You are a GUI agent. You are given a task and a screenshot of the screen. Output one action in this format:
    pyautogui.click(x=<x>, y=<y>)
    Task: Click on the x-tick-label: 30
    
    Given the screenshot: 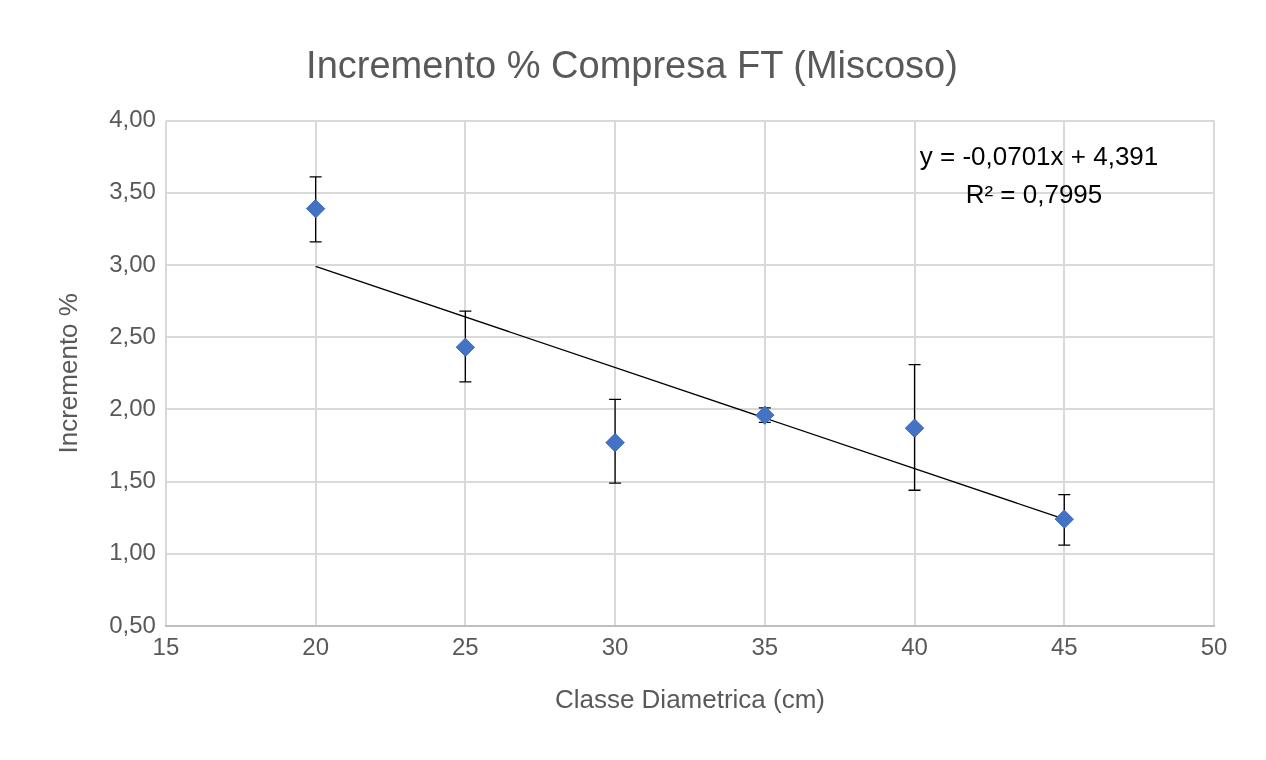 What is the action you would take?
    pyautogui.click(x=615, y=647)
    